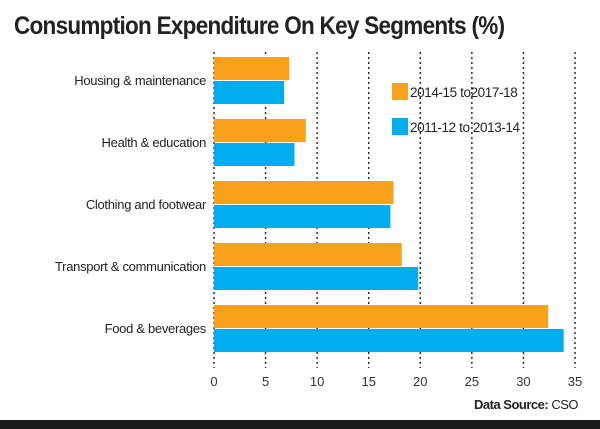 Image resolution: width=600 pixels, height=429 pixels. Describe the element at coordinates (154, 142) in the screenshot. I see `category-label: Health & education` at that location.